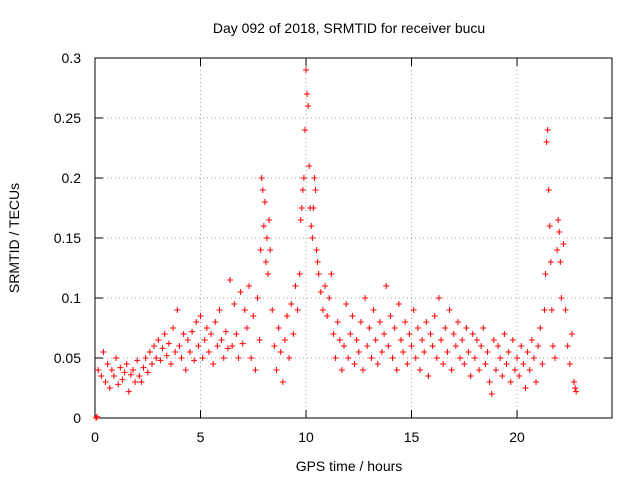 The image size is (640, 480). I want to click on x-tick-label: 15, so click(412, 437).